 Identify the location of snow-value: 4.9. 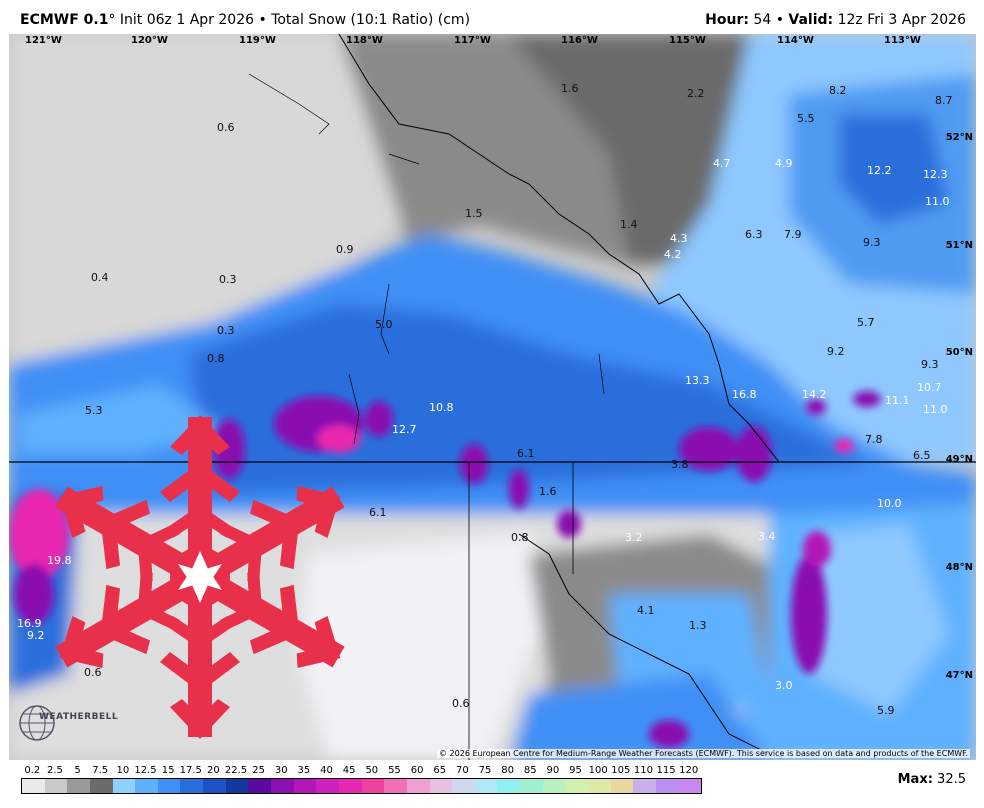
(784, 163).